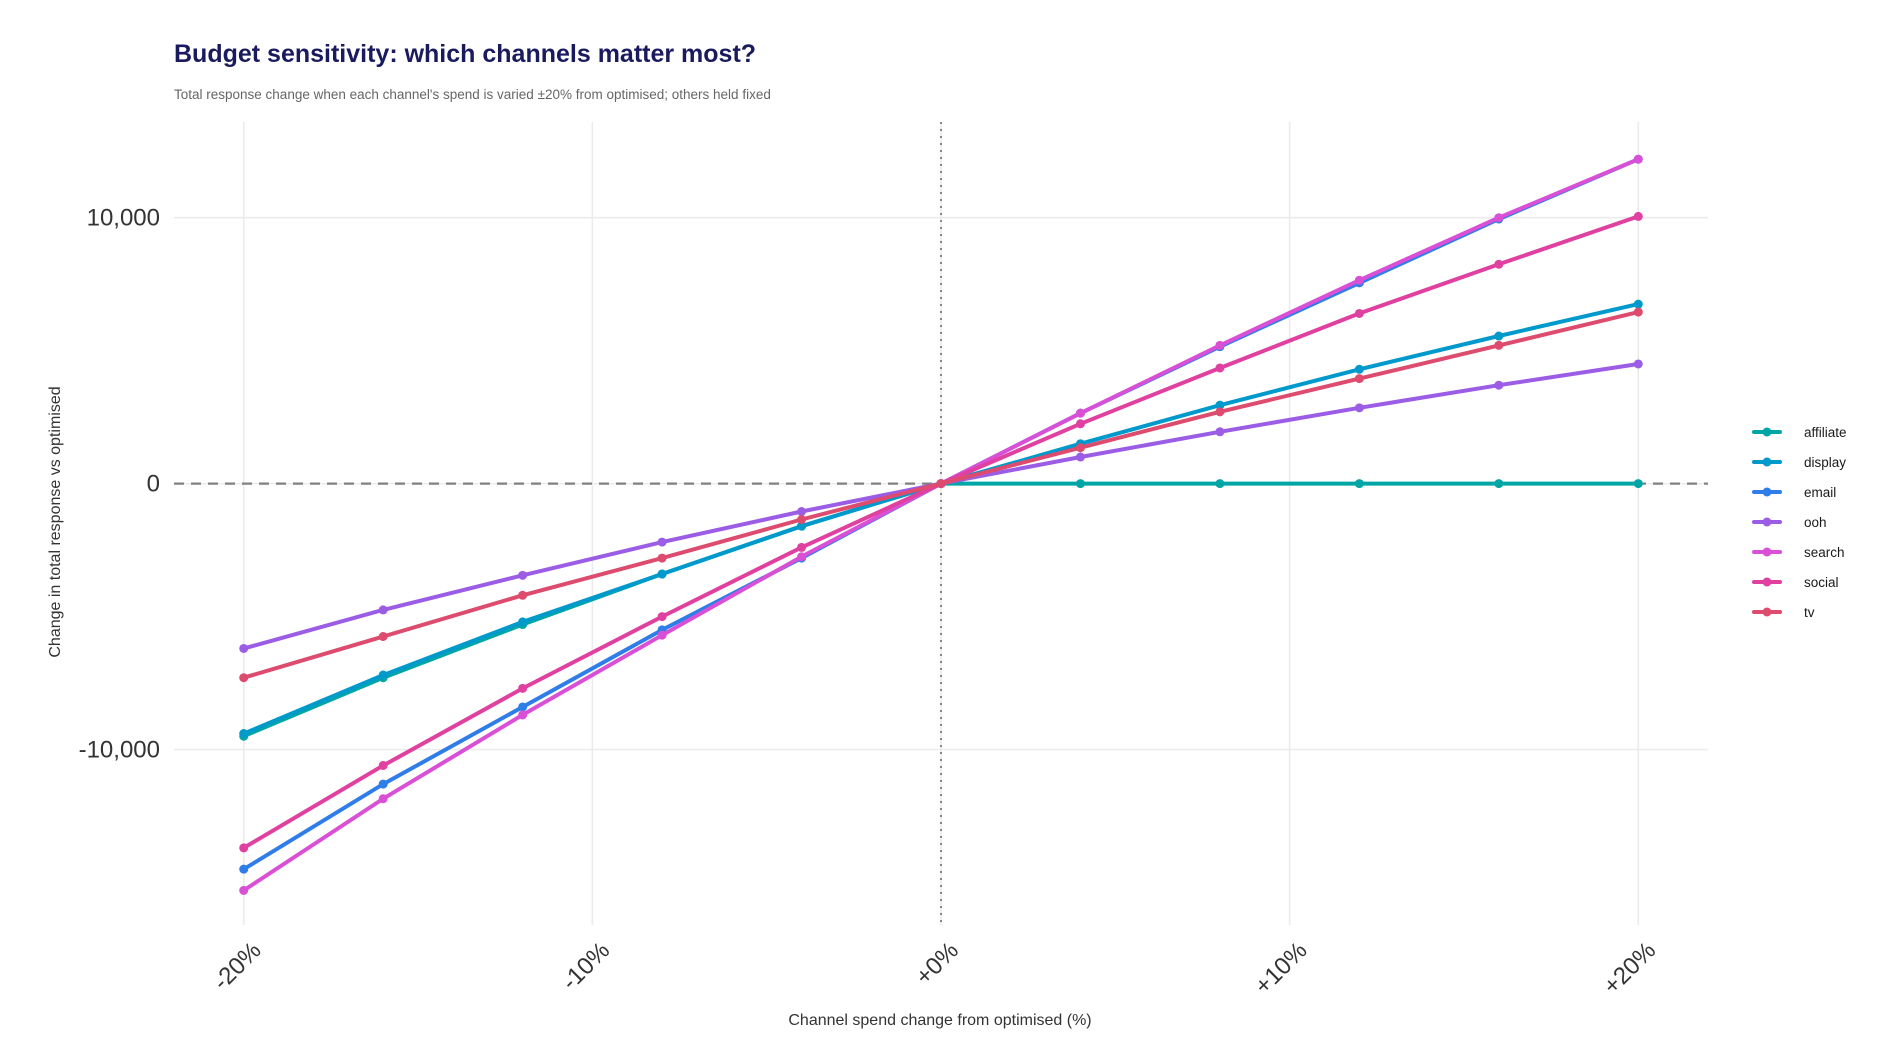 Image resolution: width=1889 pixels, height=1062 pixels. What do you see at coordinates (237, 966) in the screenshot?
I see `x-tick-label: -20%` at bounding box center [237, 966].